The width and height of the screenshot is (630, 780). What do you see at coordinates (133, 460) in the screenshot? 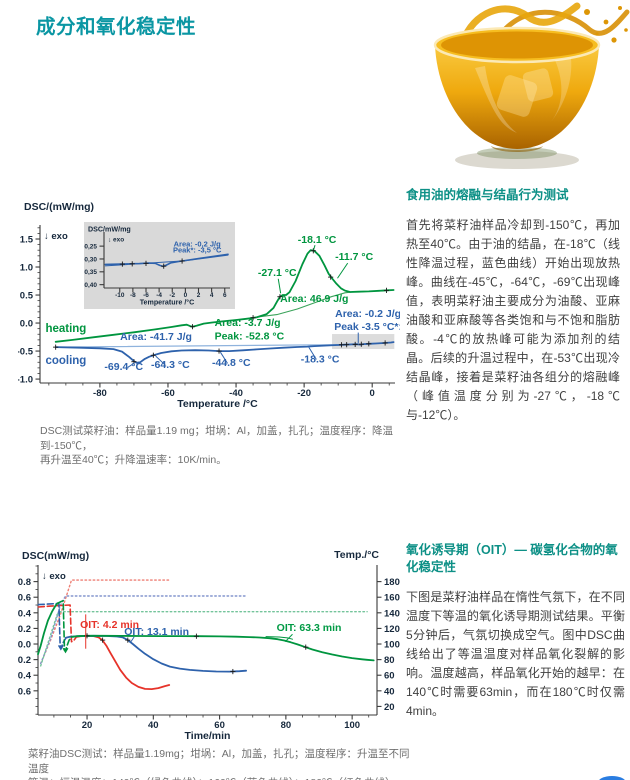
I see `chart1-caption-line2: 再升温至40℃；升降温速率：10K/min。` at bounding box center [133, 460].